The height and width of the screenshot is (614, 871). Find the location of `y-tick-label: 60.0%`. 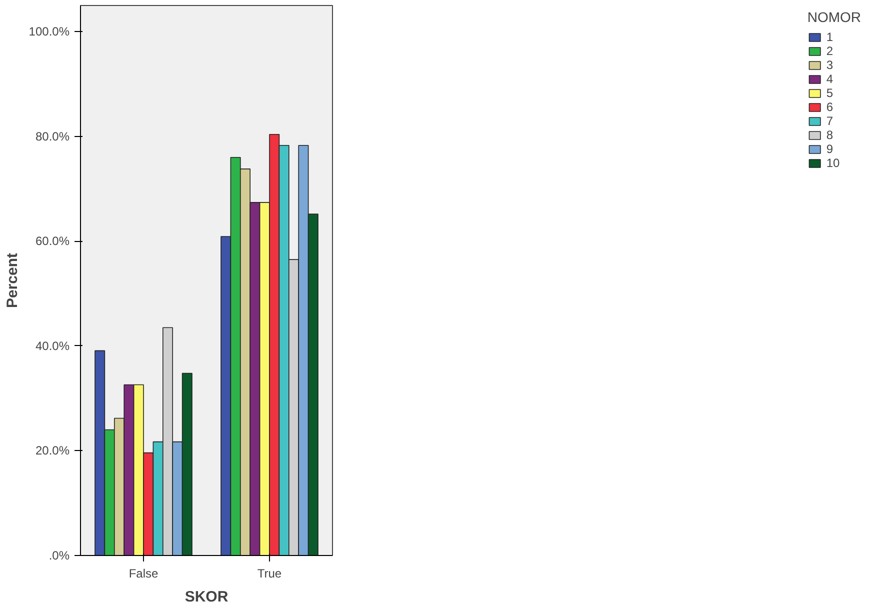

y-tick-label: 60.0% is located at coordinates (52, 241).